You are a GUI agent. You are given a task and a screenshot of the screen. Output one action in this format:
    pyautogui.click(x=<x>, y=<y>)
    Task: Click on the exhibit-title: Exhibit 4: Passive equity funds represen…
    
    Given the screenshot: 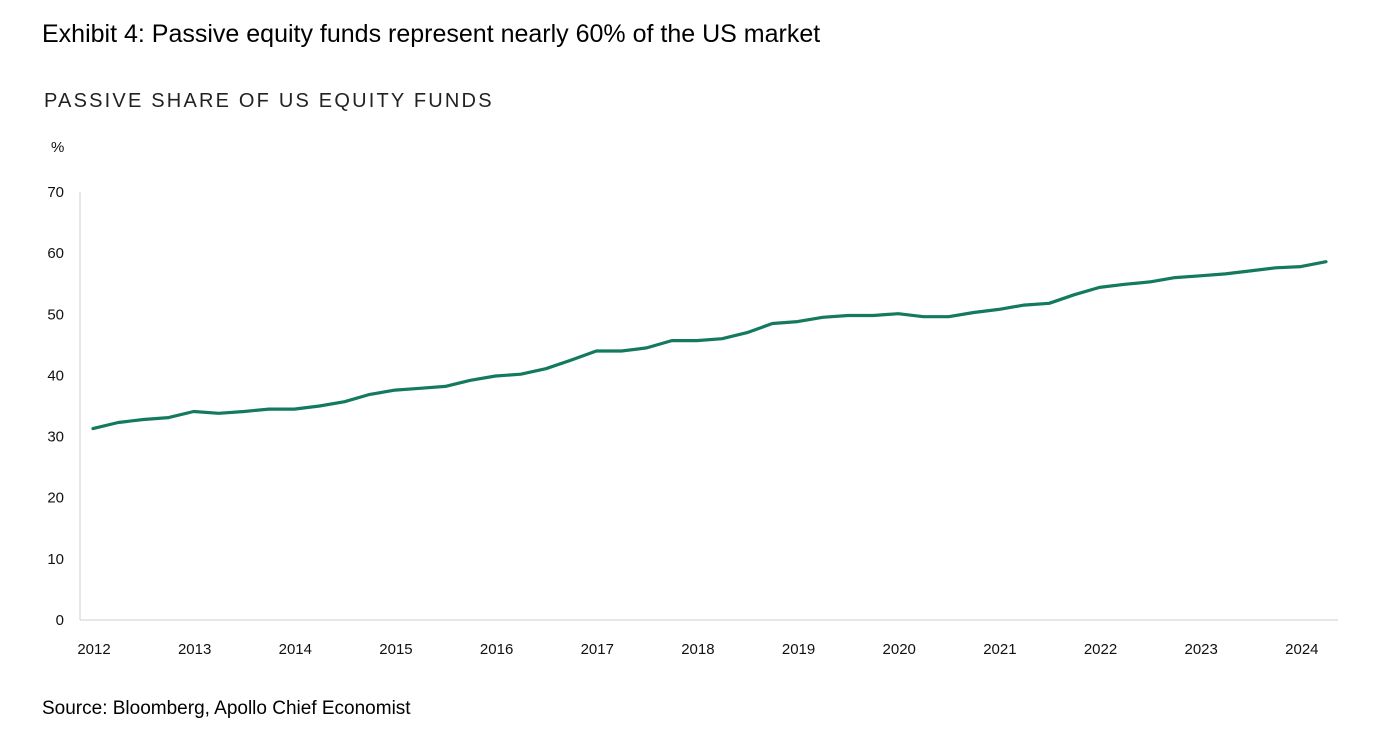 What is the action you would take?
    pyautogui.click(x=431, y=34)
    